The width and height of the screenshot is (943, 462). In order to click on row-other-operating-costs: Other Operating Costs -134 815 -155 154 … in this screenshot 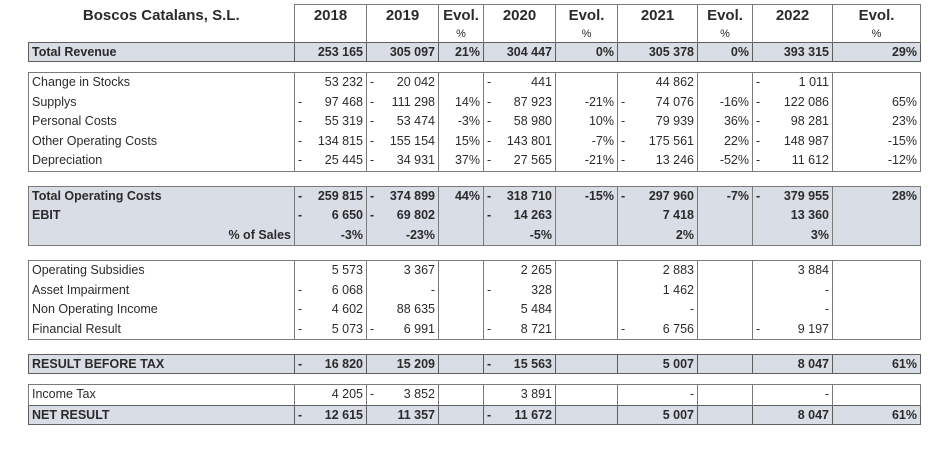, I will do `click(474, 141)`.